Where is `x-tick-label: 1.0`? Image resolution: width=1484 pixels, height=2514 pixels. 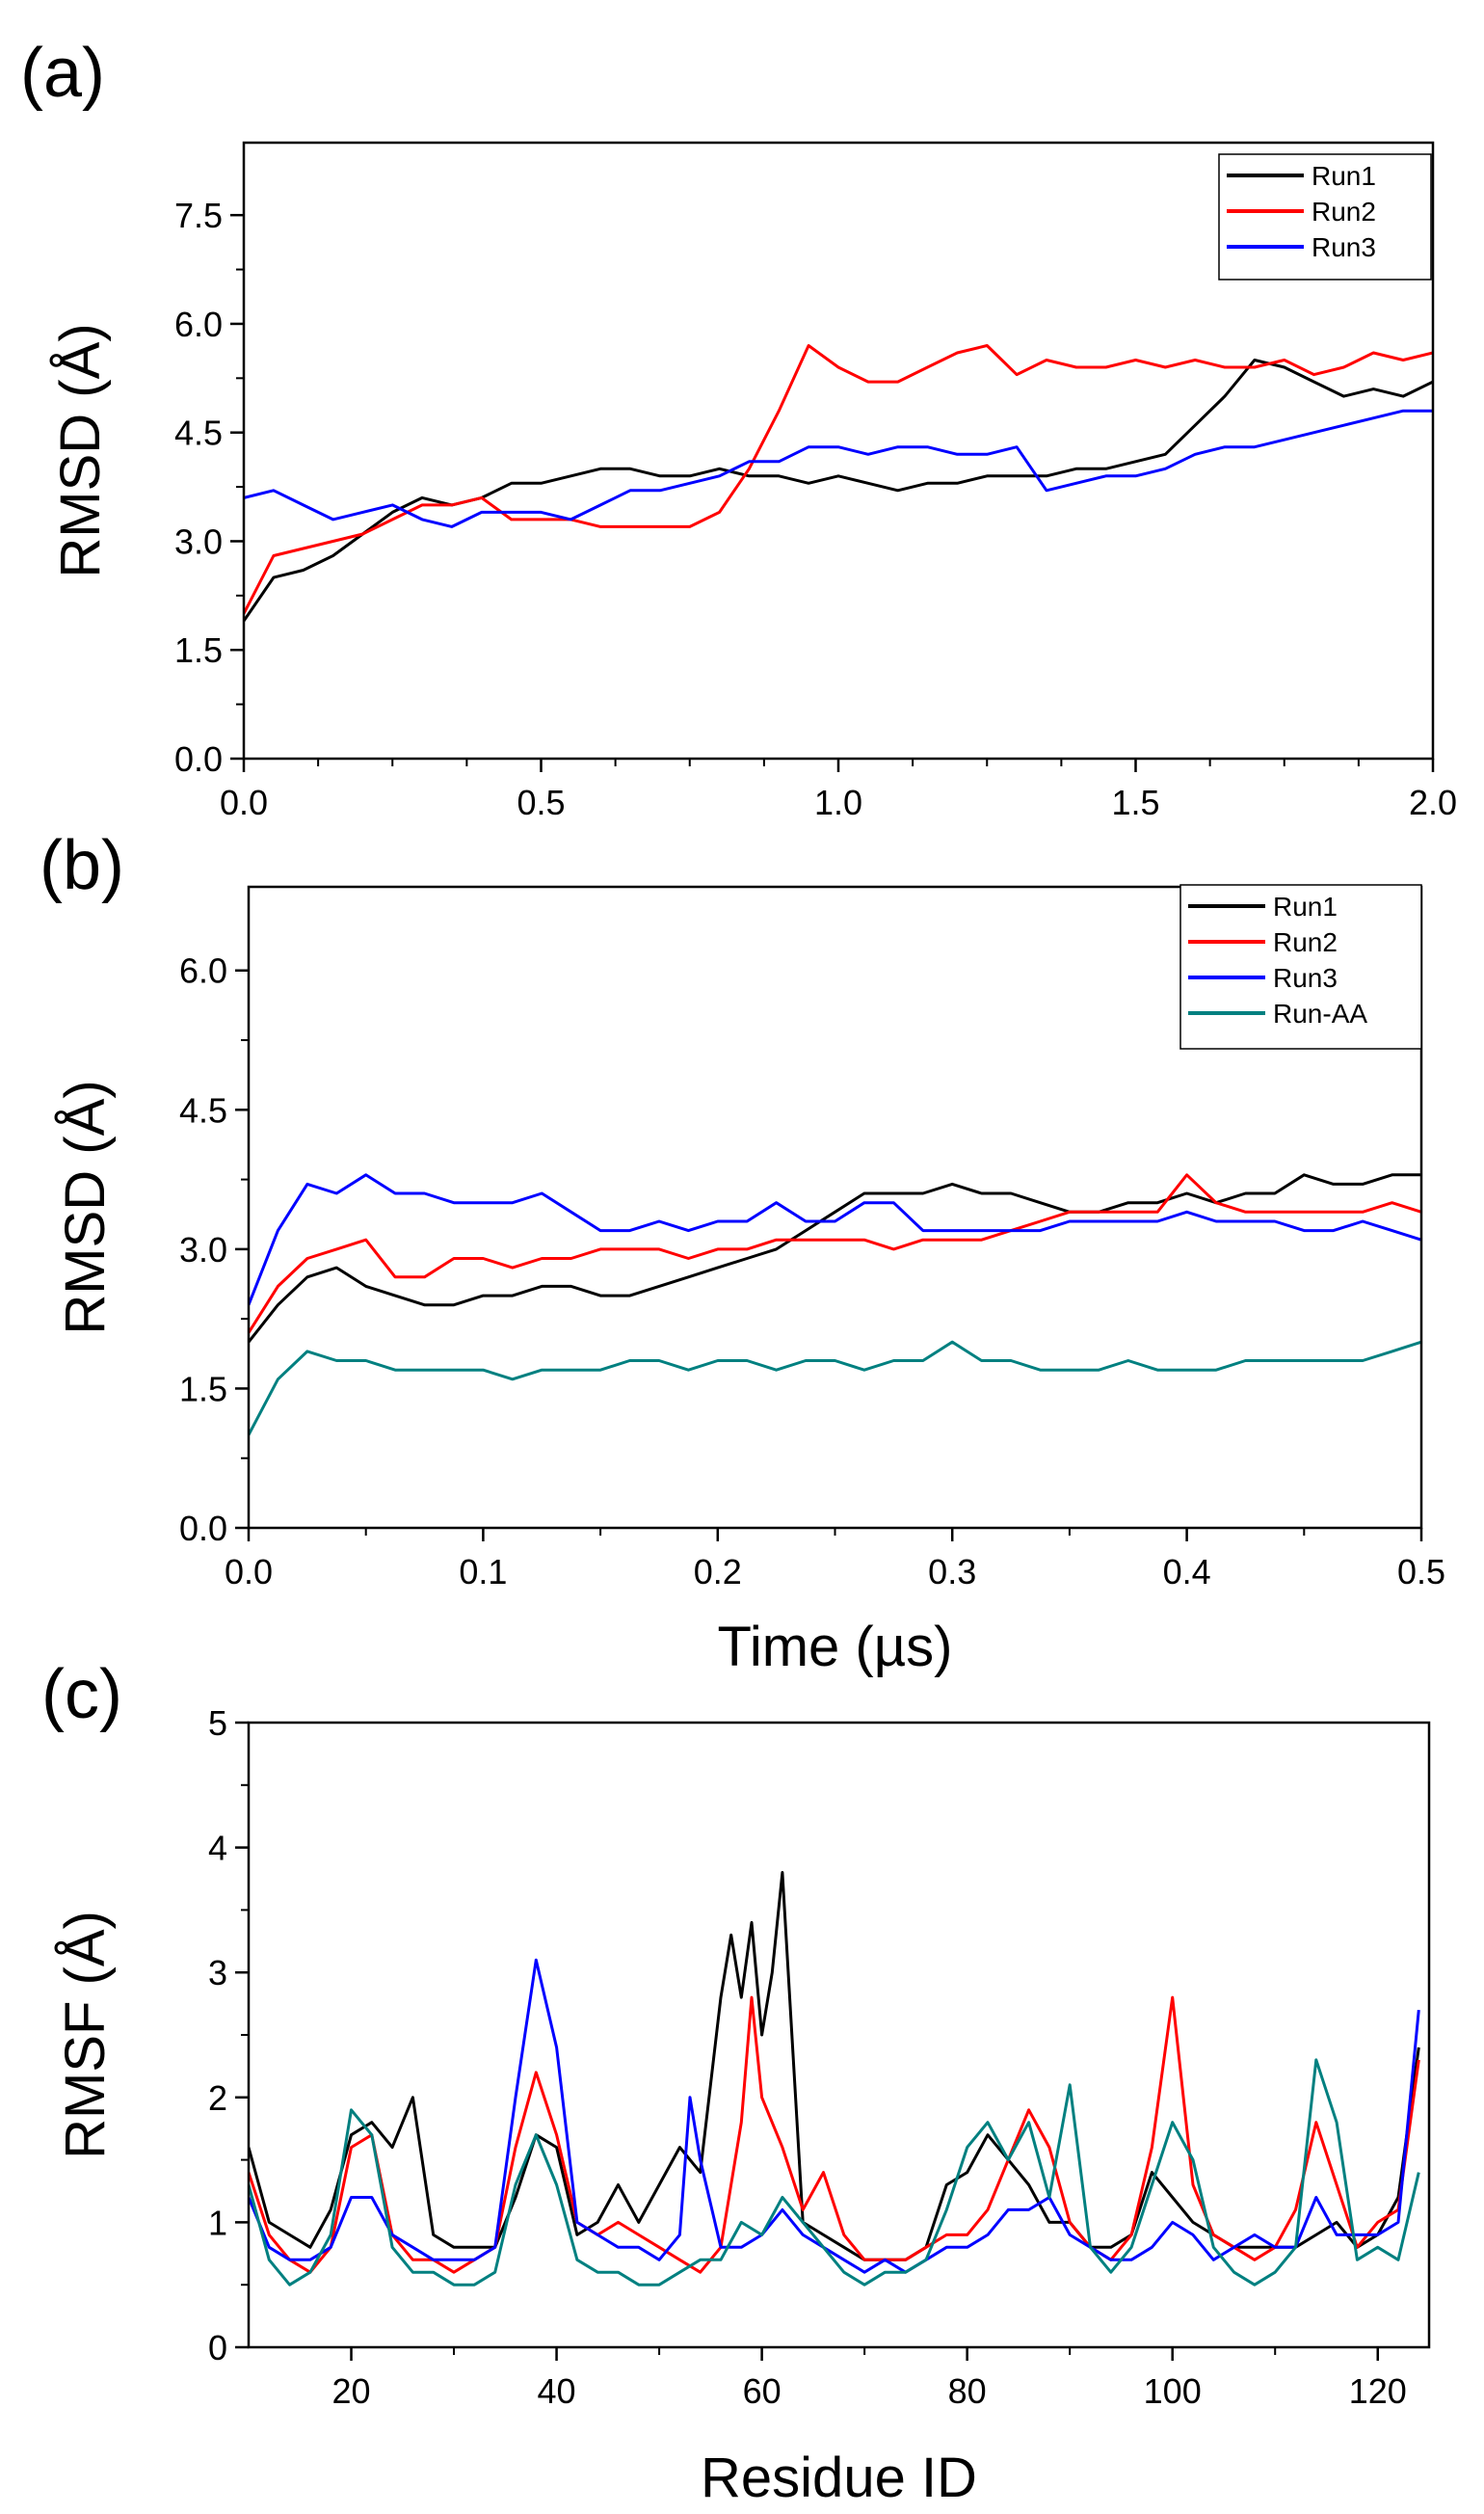 x-tick-label: 1.0 is located at coordinates (838, 803).